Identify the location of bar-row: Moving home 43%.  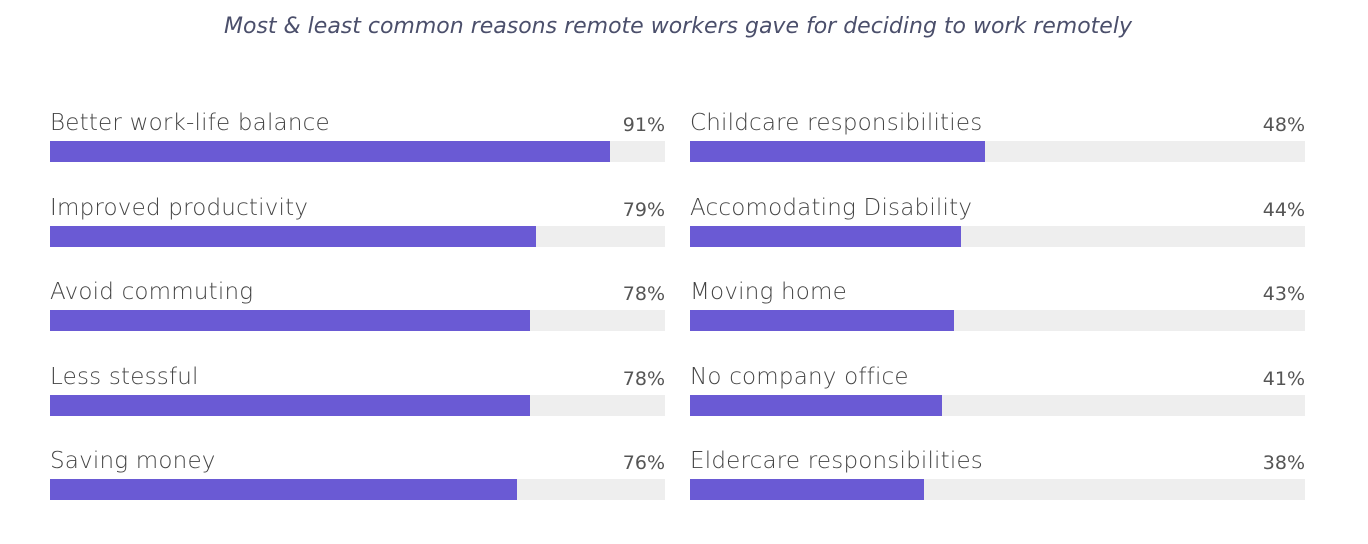
(997, 319).